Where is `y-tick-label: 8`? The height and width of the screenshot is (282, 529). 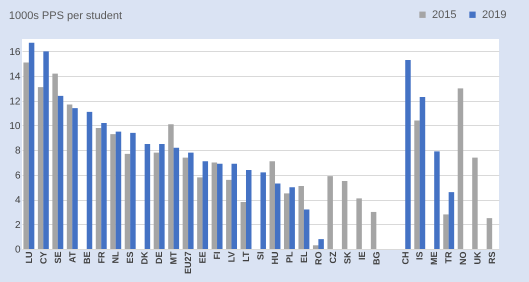 y-tick-label: 8 is located at coordinates (17, 151).